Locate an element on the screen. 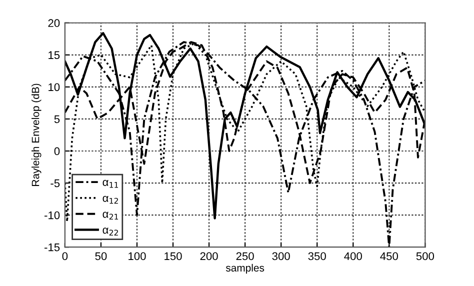  y-tick-label: 5 is located at coordinates (57, 119).